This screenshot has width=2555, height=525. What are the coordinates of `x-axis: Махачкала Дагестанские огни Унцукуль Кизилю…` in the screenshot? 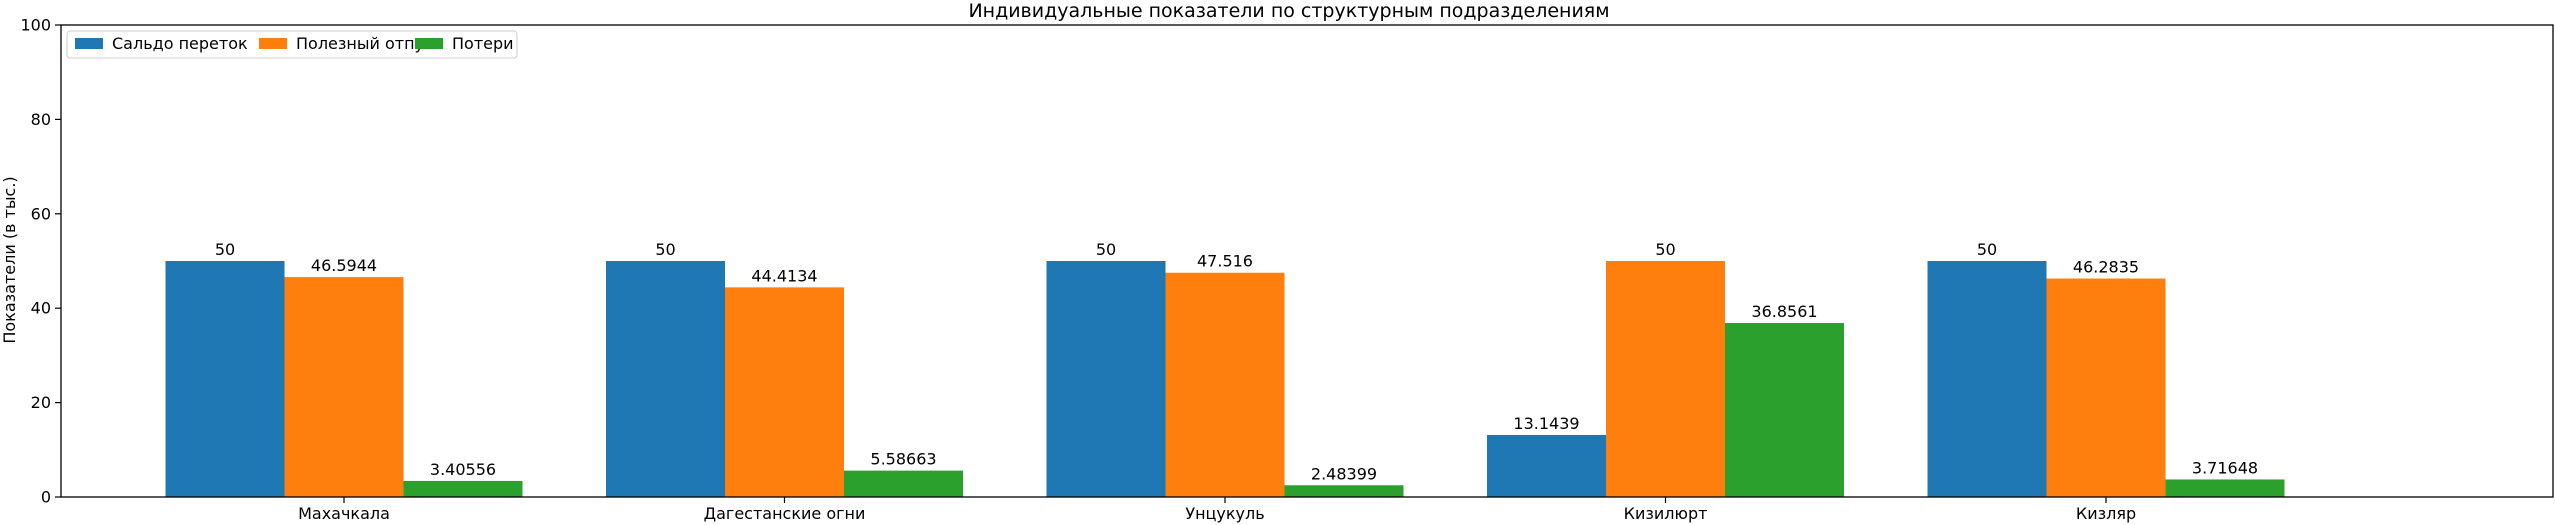 It's located at (1217, 510).